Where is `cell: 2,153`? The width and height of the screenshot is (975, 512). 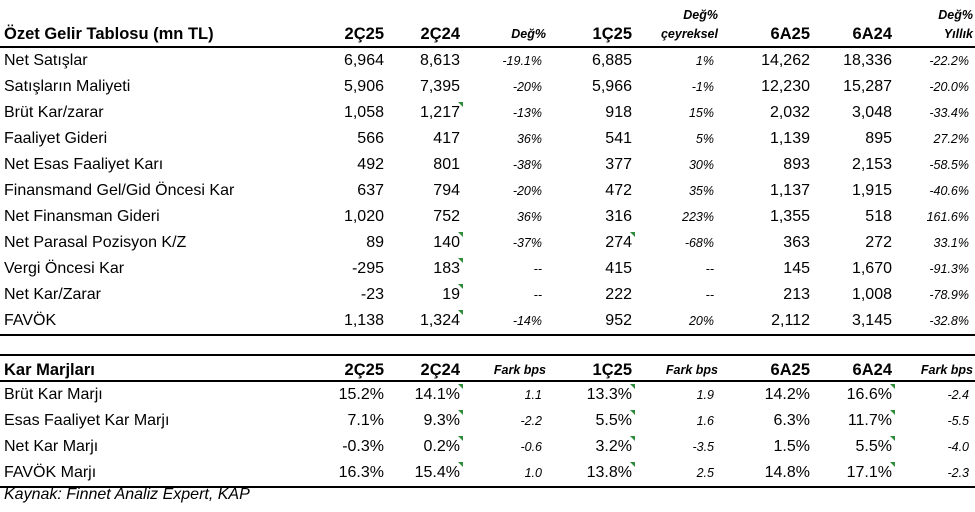
cell: 2,153 is located at coordinates (871, 164).